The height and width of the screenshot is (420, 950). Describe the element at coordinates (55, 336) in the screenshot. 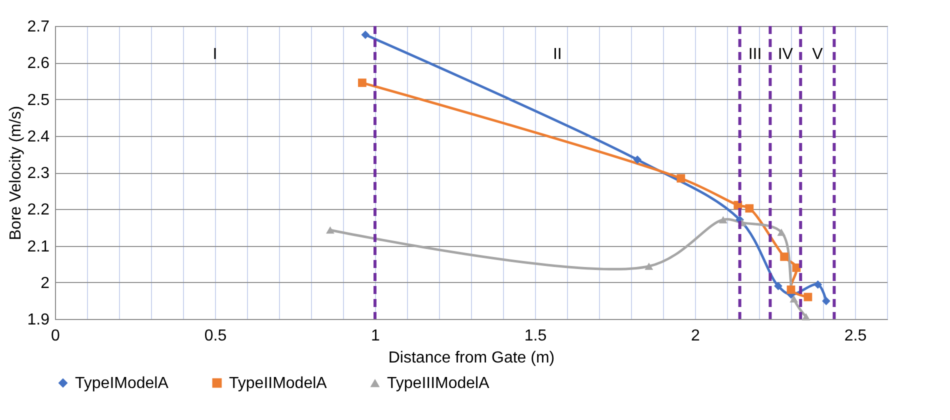

I see `x-tick-label: 0` at that location.